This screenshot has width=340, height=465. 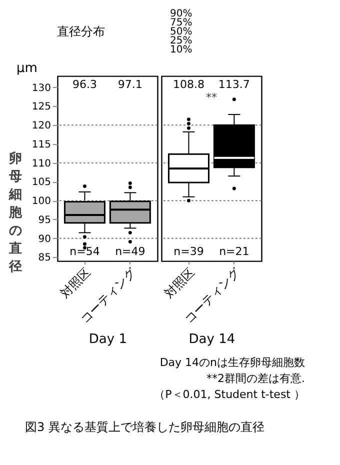 I want to click on annotation: n=49, so click(x=130, y=251).